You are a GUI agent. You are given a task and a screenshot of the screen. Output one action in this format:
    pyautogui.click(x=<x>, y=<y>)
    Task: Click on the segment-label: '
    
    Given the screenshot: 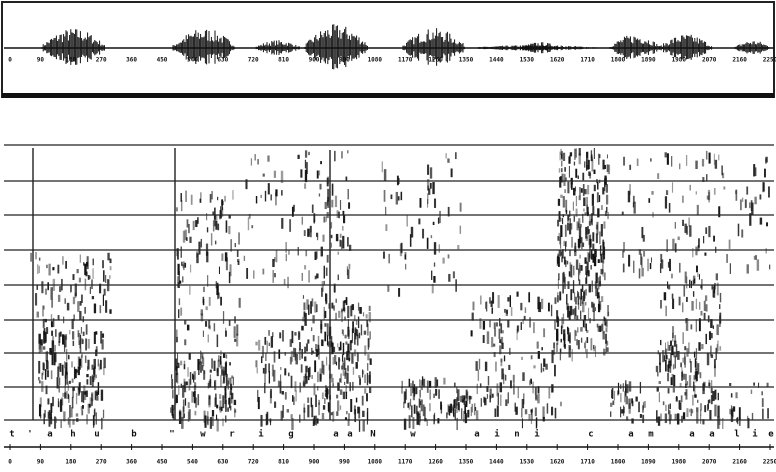 What is the action you would take?
    pyautogui.click(x=29, y=435)
    